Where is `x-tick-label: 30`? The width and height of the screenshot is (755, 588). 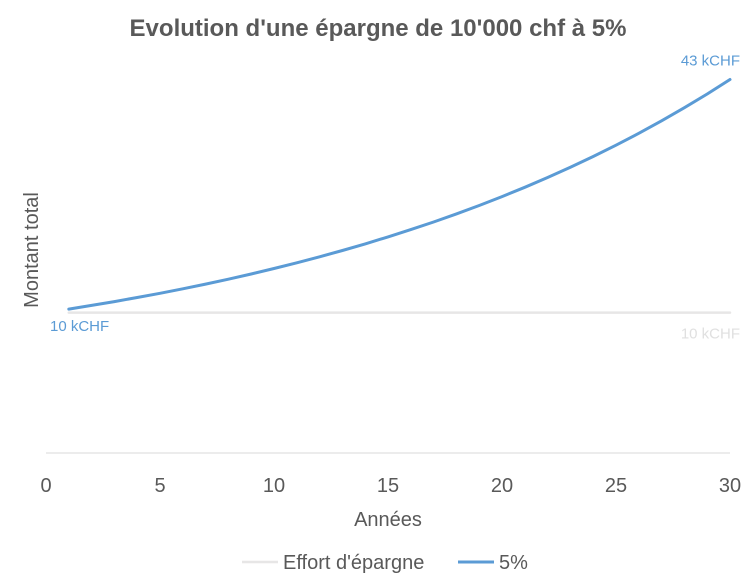
x-tick-label: 30 is located at coordinates (730, 486).